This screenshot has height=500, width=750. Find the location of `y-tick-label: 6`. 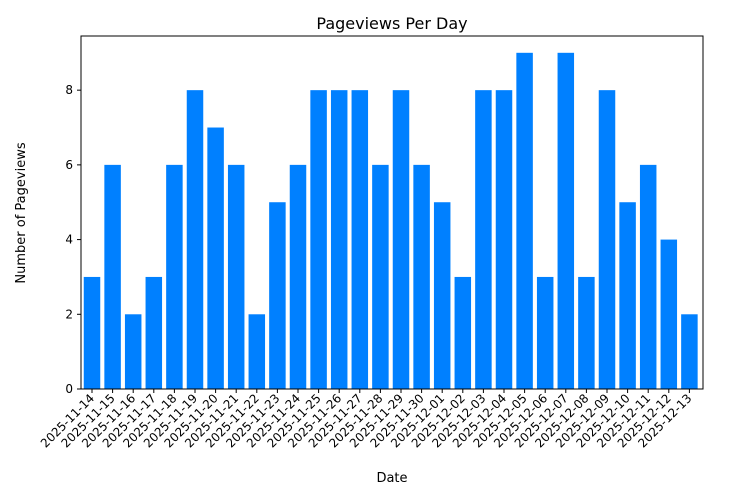

y-tick-label: 6 is located at coordinates (69, 165).